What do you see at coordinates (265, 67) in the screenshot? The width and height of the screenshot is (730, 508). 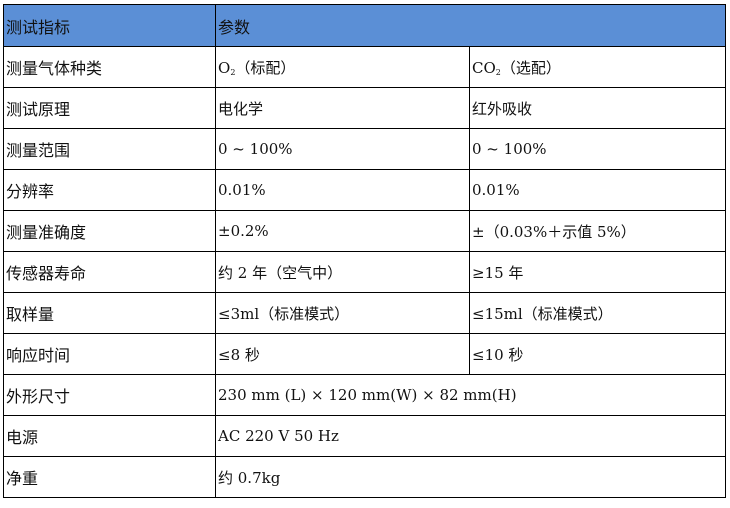 I see `note: （标配）` at bounding box center [265, 67].